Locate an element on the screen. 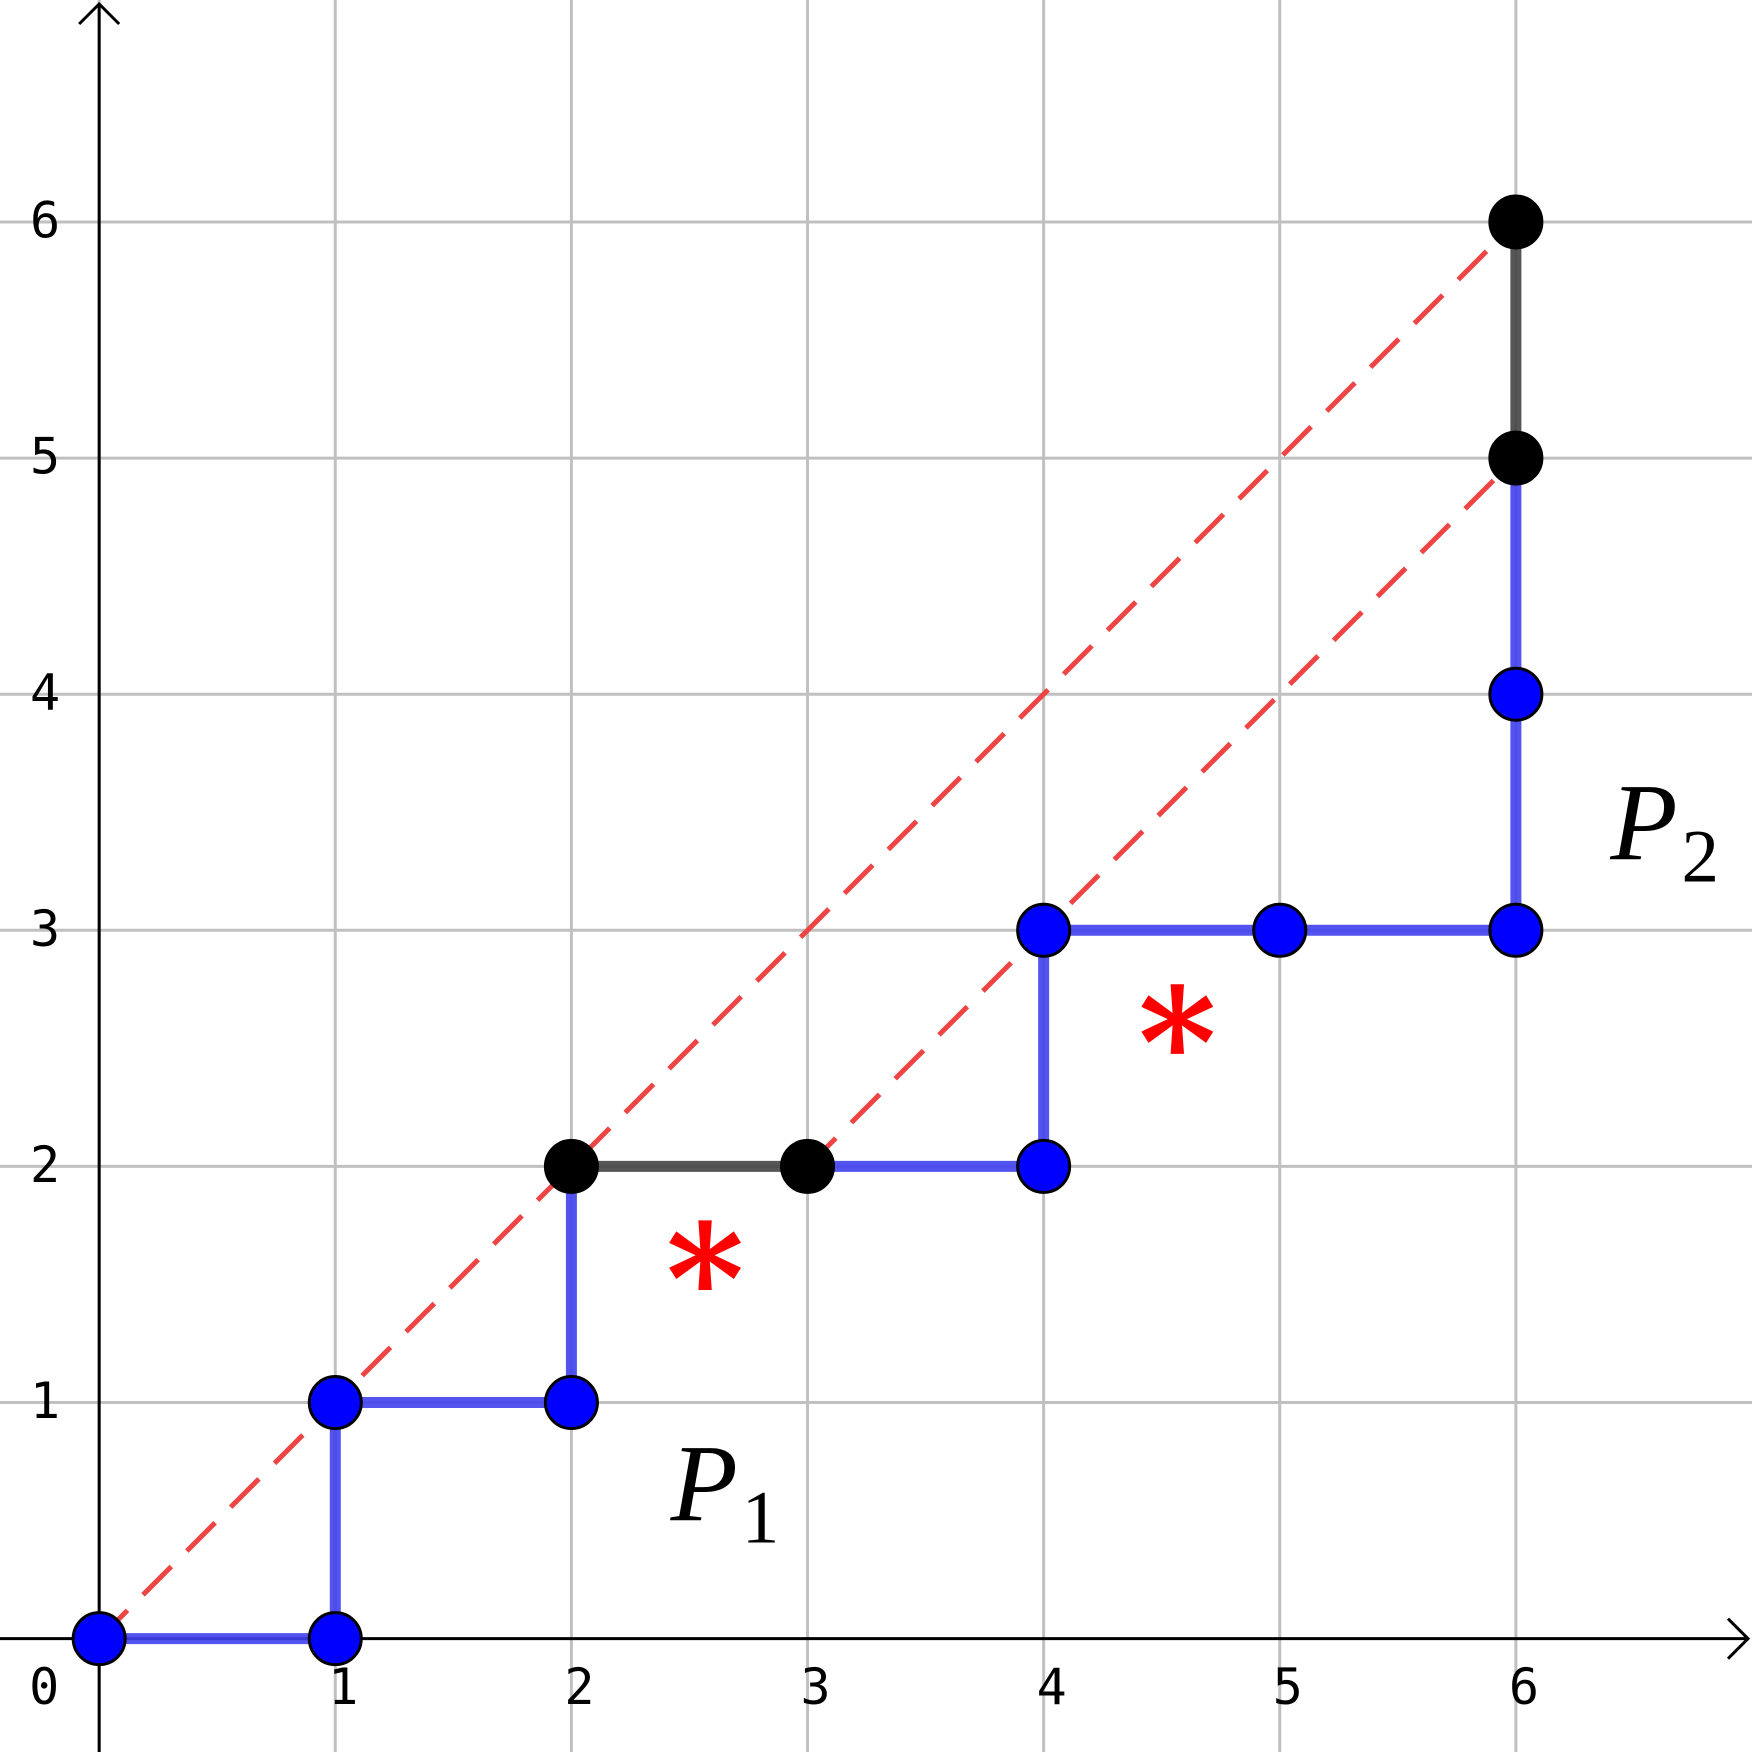  y-tick-label: 6 is located at coordinates (45, 220).